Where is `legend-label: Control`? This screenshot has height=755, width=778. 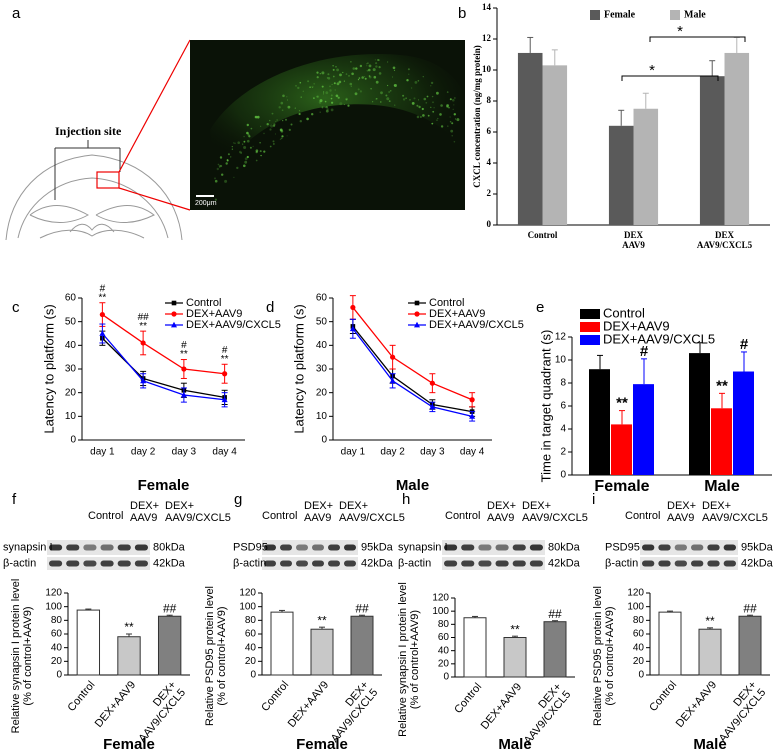
legend-label: Control is located at coordinates (203, 303).